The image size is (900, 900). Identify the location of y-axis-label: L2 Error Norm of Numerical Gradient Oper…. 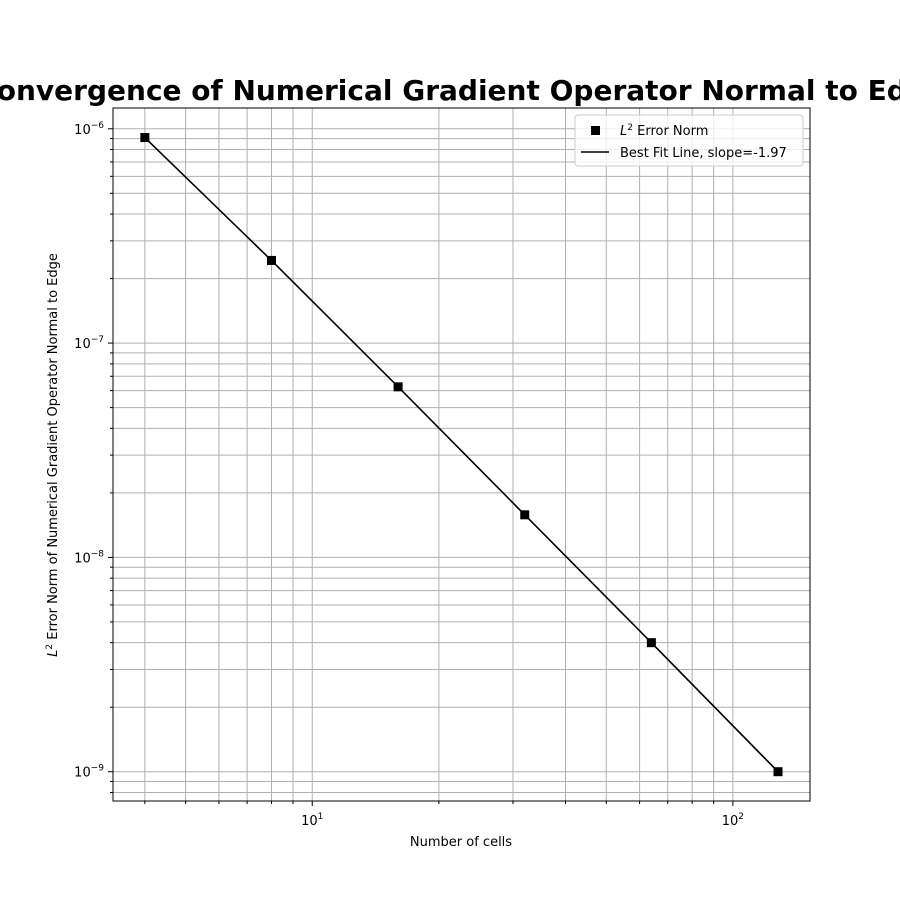
(53, 455).